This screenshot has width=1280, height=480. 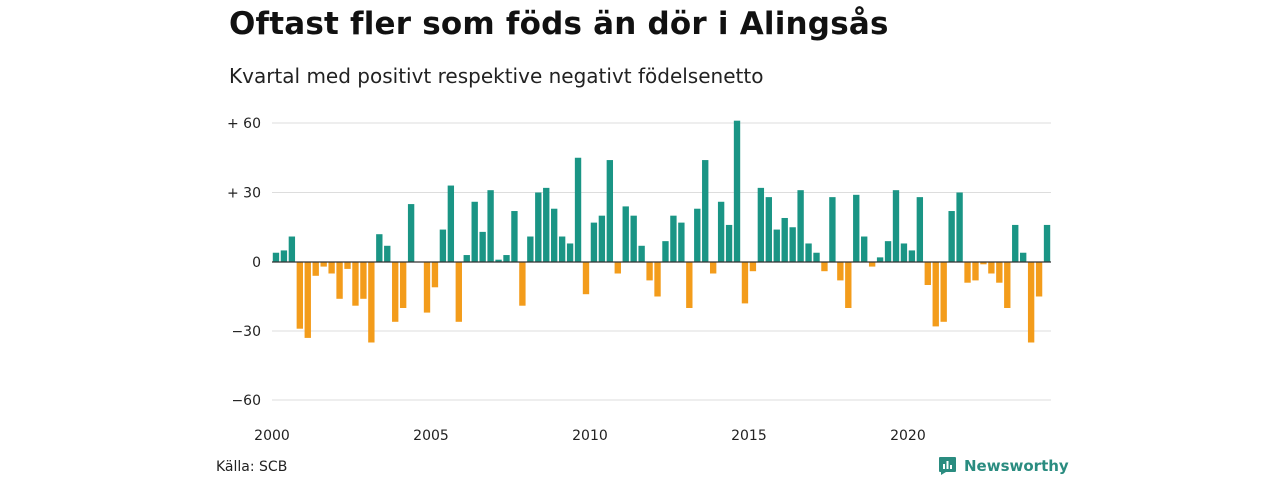 What do you see at coordinates (252, 467) in the screenshot?
I see `source-note: Källa: SCB` at bounding box center [252, 467].